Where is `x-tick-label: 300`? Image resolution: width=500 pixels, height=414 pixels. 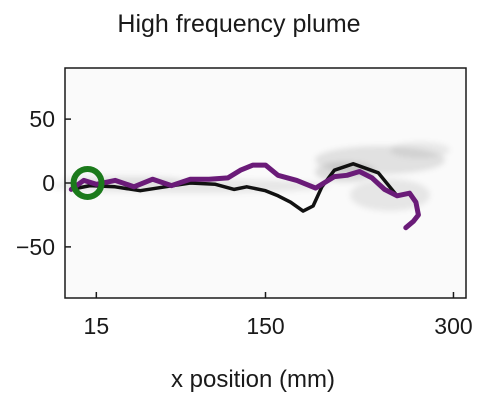
x-tick-label: 300 is located at coordinates (453, 326).